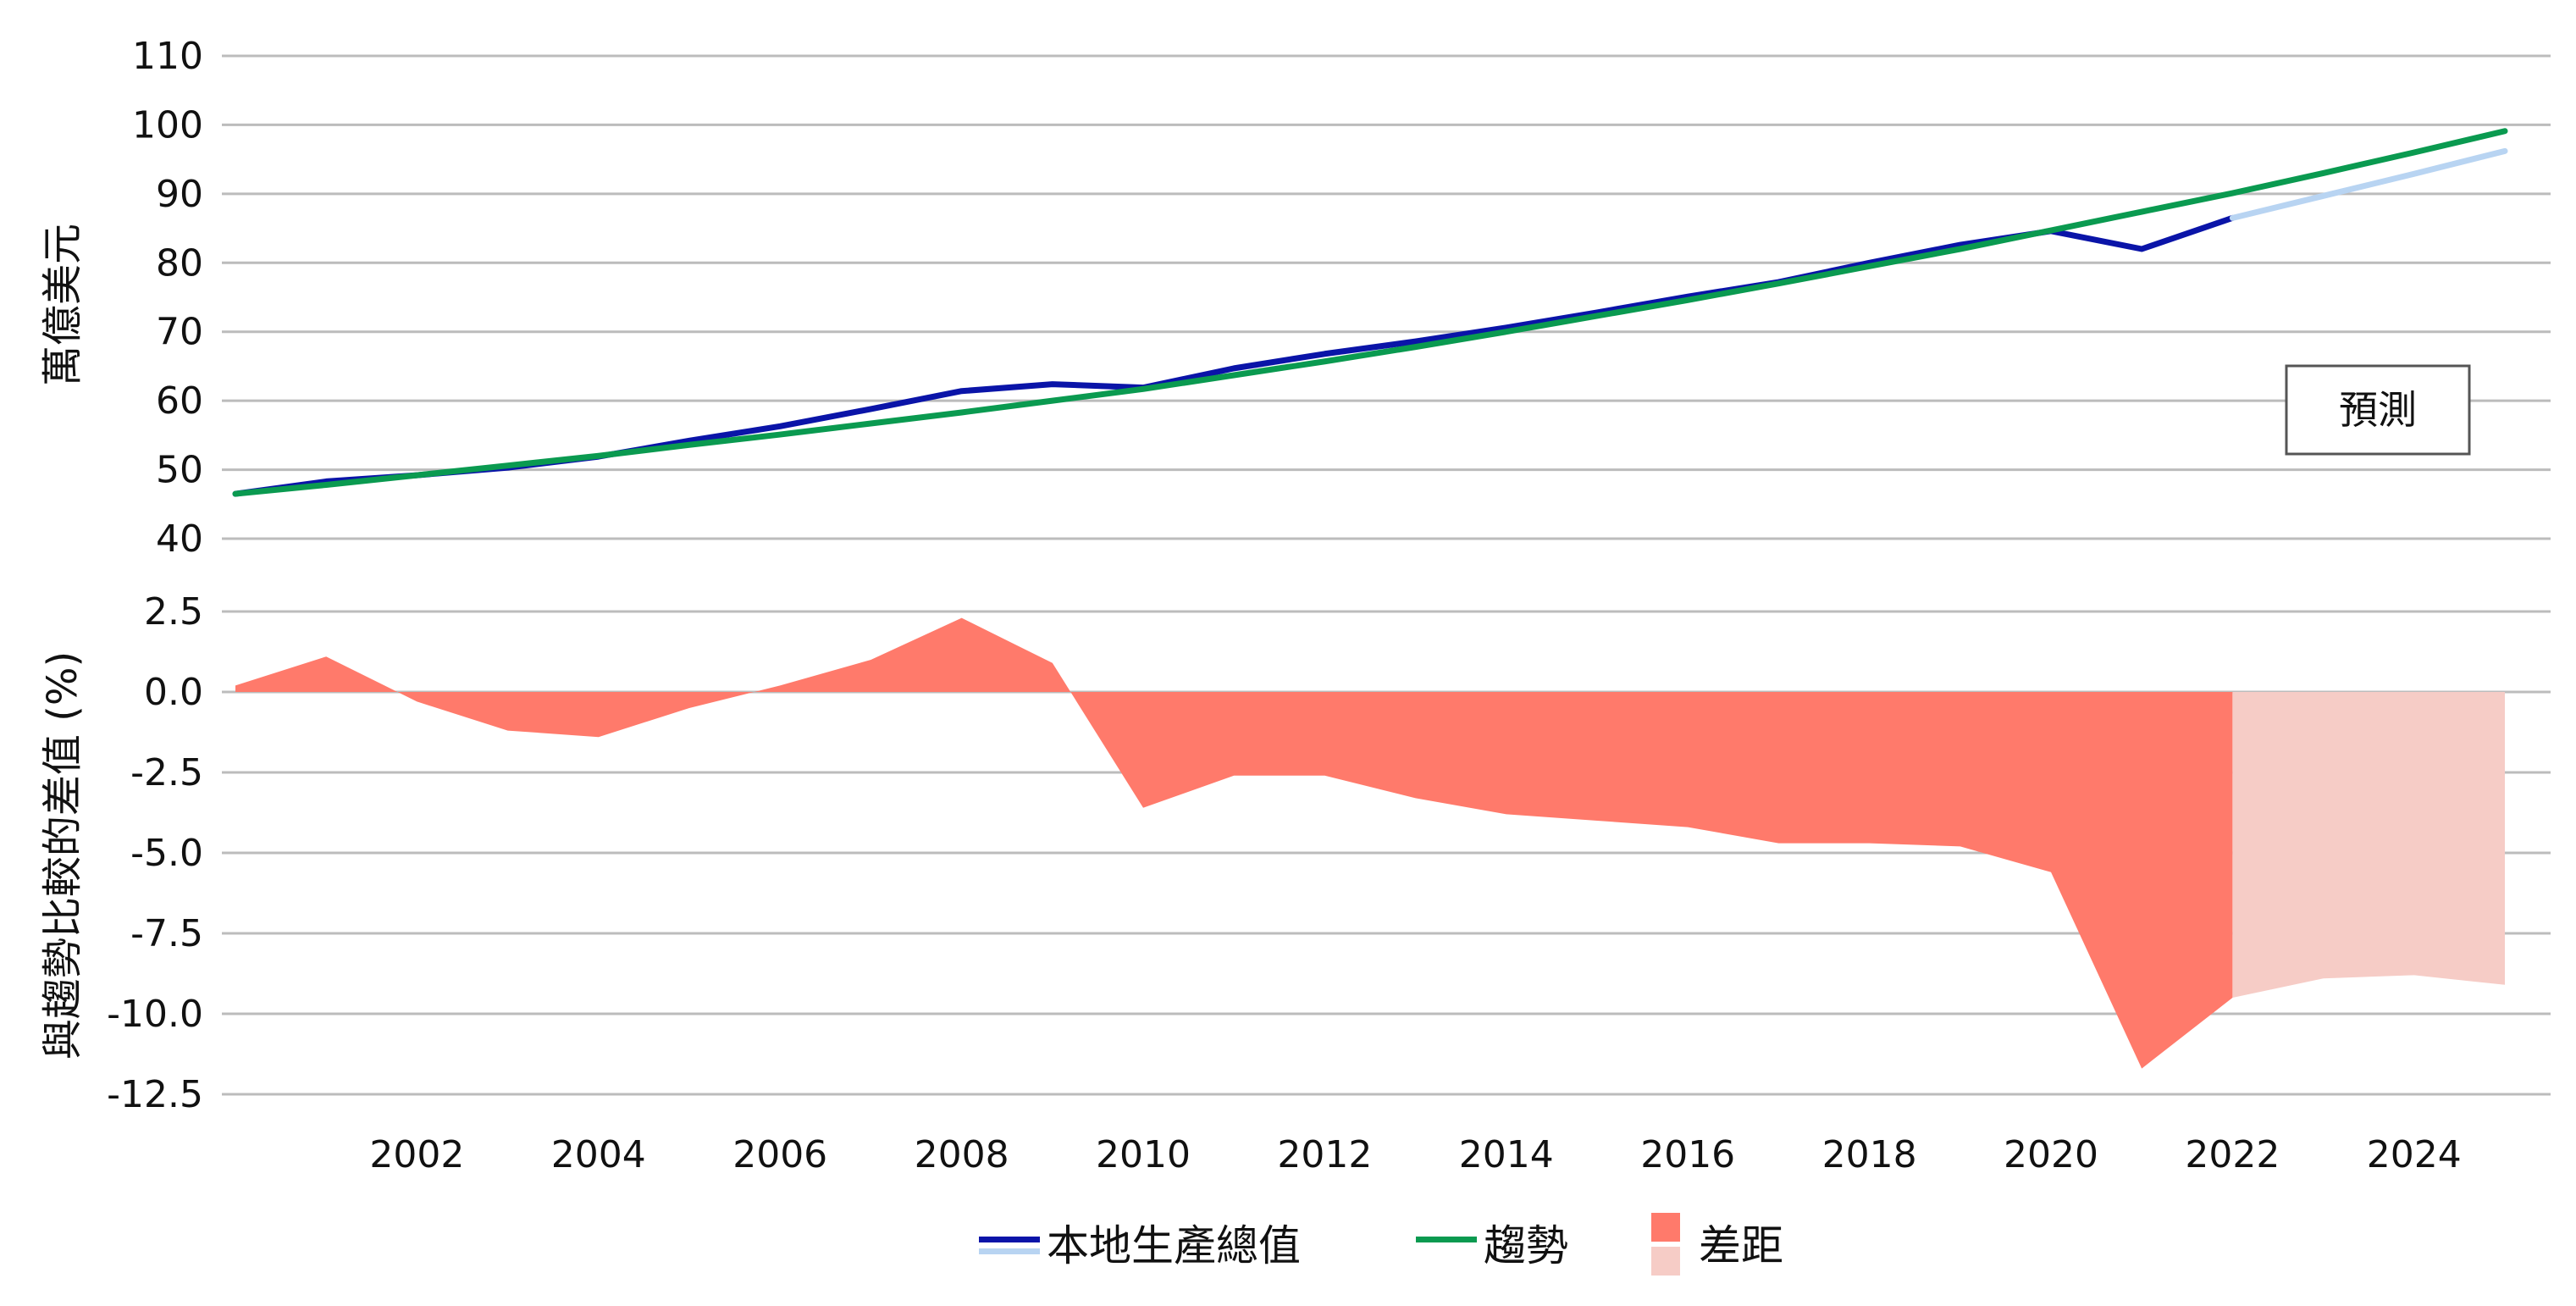 This screenshot has width=2576, height=1306. I want to click on top-y-axis-title: 萬億美元, so click(62, 305).